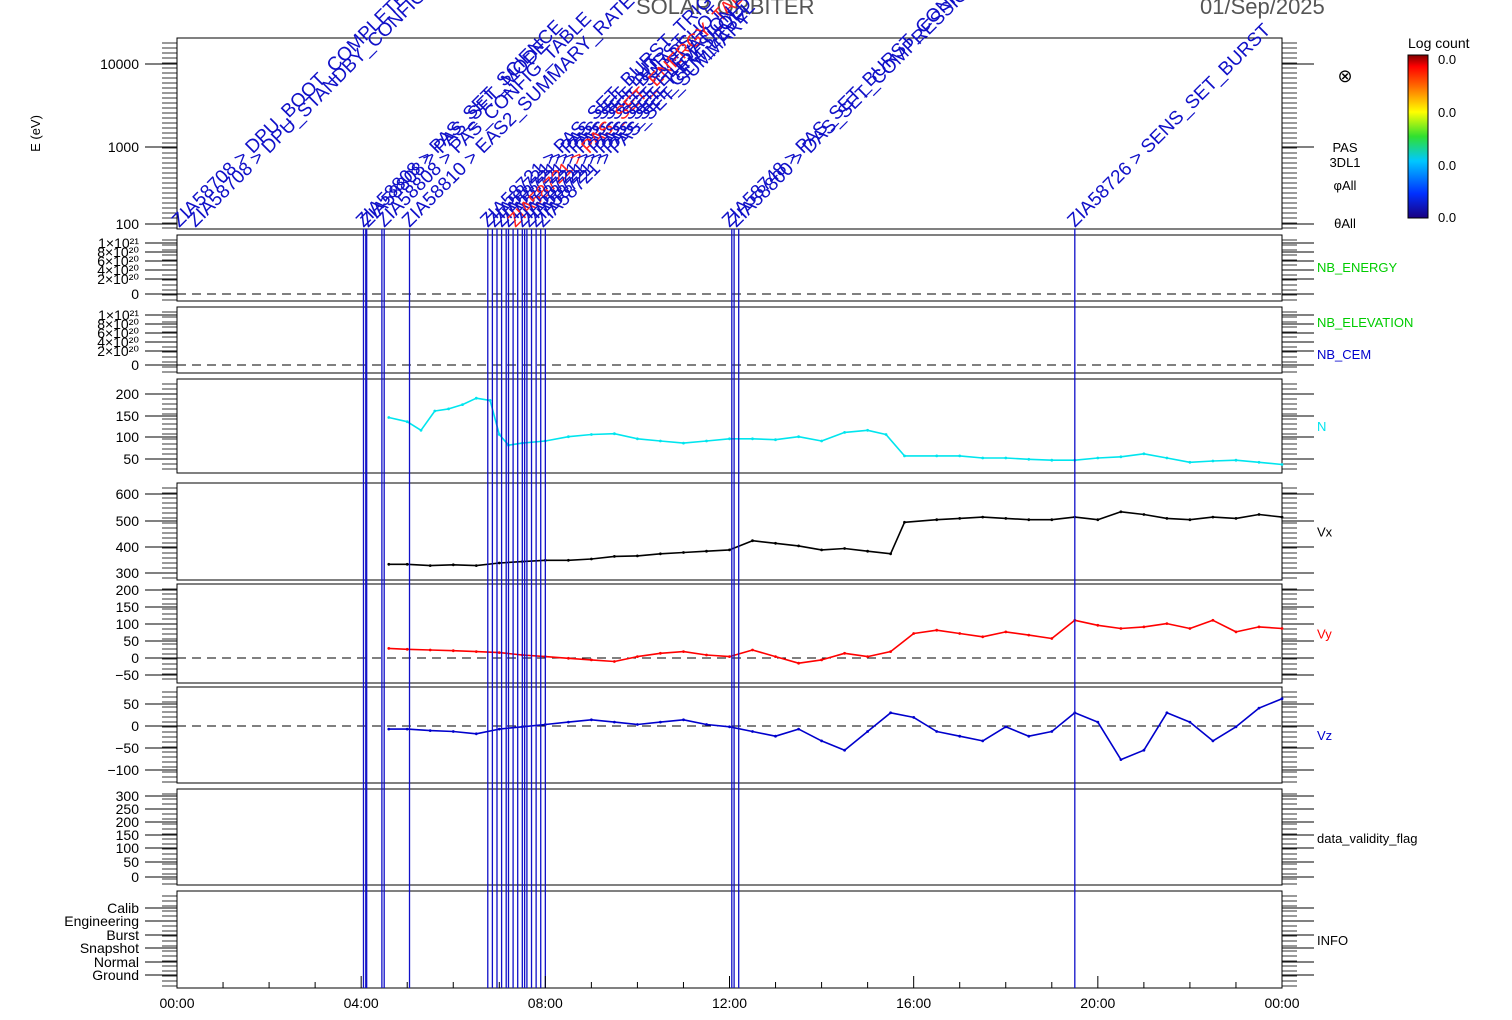 The width and height of the screenshot is (1512, 1020). Describe the element at coordinates (1447, 59) in the screenshot. I see `colorbar-tick-label: 0.0` at that location.